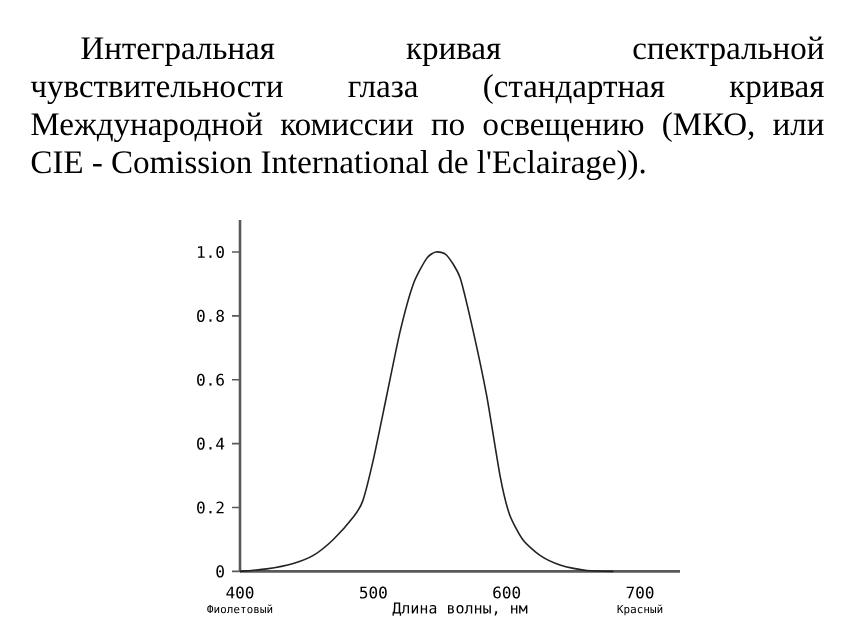 The image size is (854, 640). I want to click on y-tick-label: 0.6, so click(210, 379).